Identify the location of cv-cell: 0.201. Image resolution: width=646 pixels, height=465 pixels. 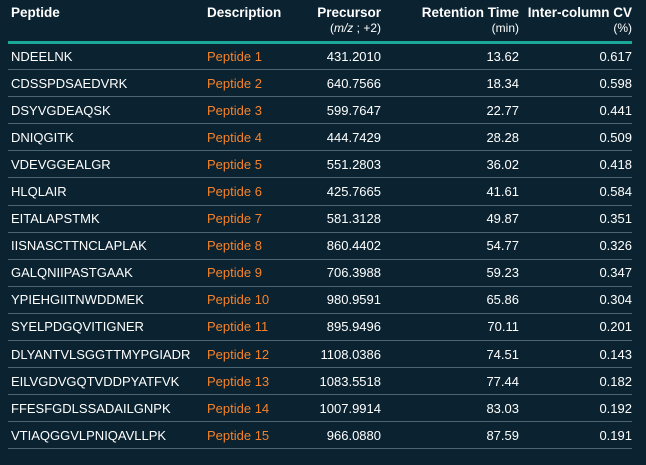
(575, 327).